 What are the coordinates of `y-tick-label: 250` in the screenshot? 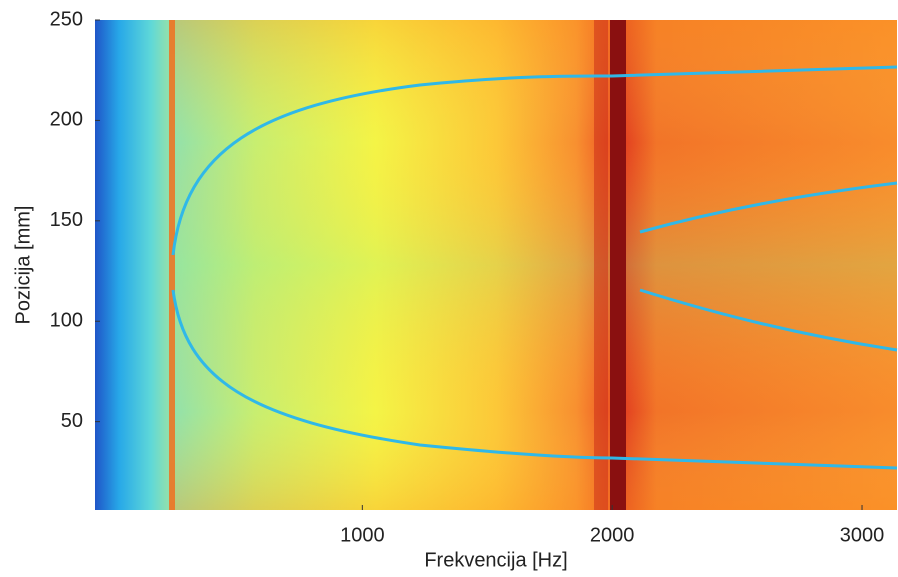 It's located at (66, 19).